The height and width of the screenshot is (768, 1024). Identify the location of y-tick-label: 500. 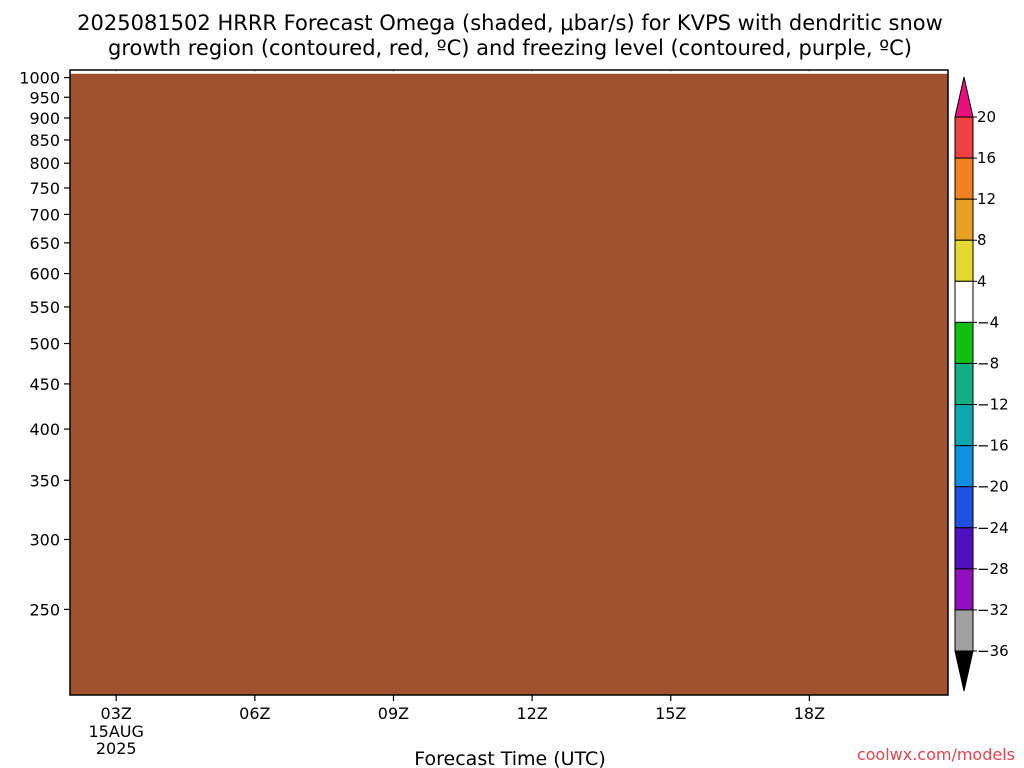
(44, 343).